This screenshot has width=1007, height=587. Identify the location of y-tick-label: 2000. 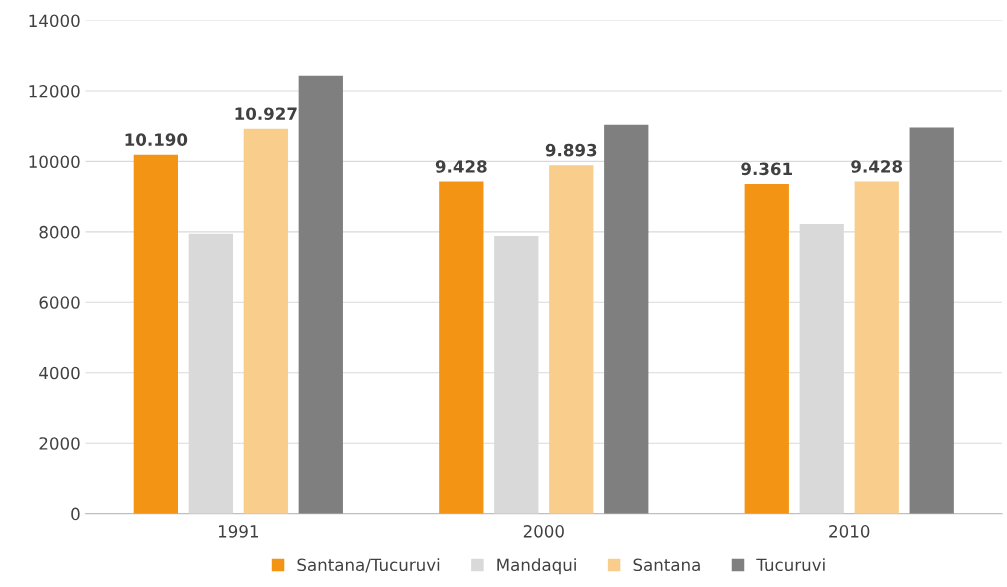
(59, 443).